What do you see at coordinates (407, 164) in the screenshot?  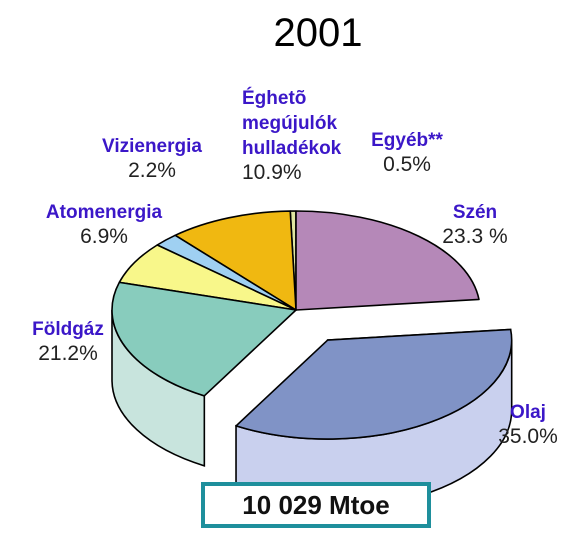 I see `slice-value-label: 0.5%` at bounding box center [407, 164].